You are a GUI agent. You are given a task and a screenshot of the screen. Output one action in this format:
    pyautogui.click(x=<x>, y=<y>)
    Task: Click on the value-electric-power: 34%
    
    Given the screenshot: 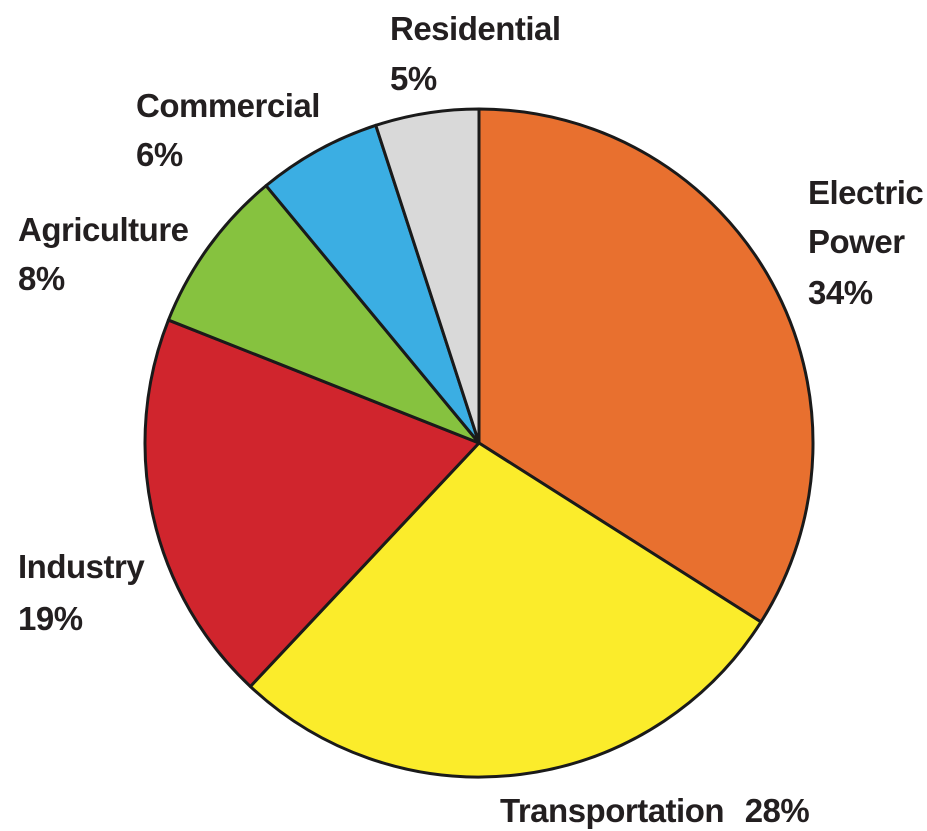 What is the action you would take?
    pyautogui.click(x=840, y=292)
    